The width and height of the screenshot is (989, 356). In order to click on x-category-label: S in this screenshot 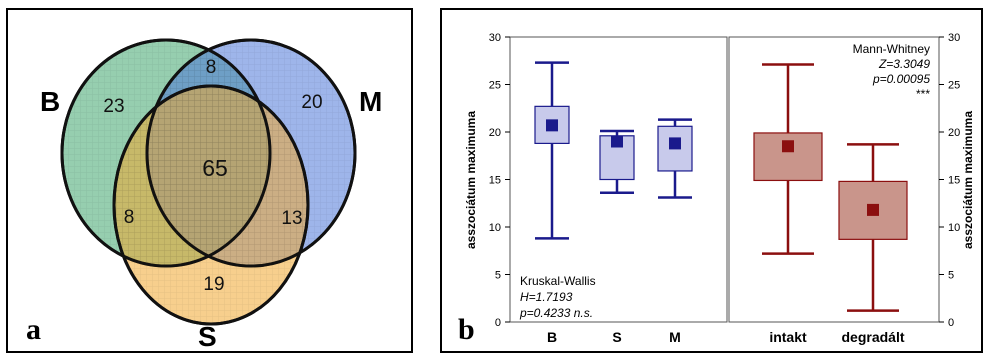, I will do `click(616, 337)`.